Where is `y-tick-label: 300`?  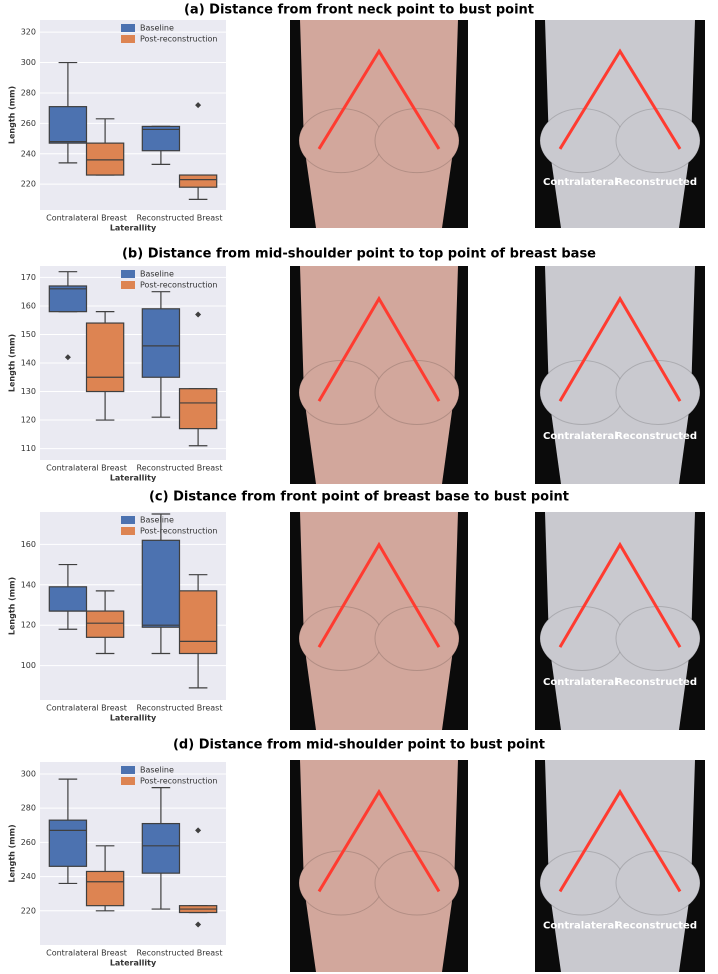
y-tick-label: 300 is located at coordinates (28, 62).